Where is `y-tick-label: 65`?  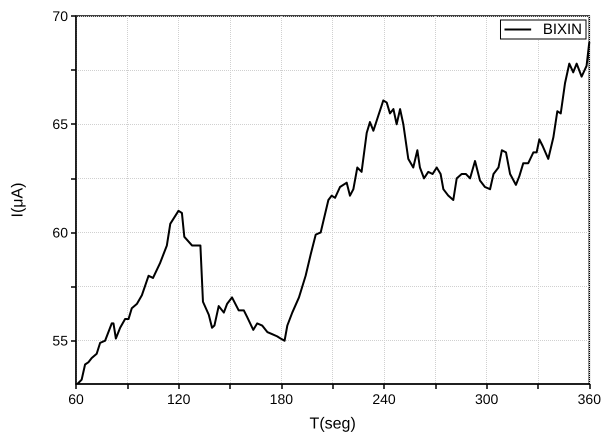 y-tick-label: 65 is located at coordinates (60, 124).